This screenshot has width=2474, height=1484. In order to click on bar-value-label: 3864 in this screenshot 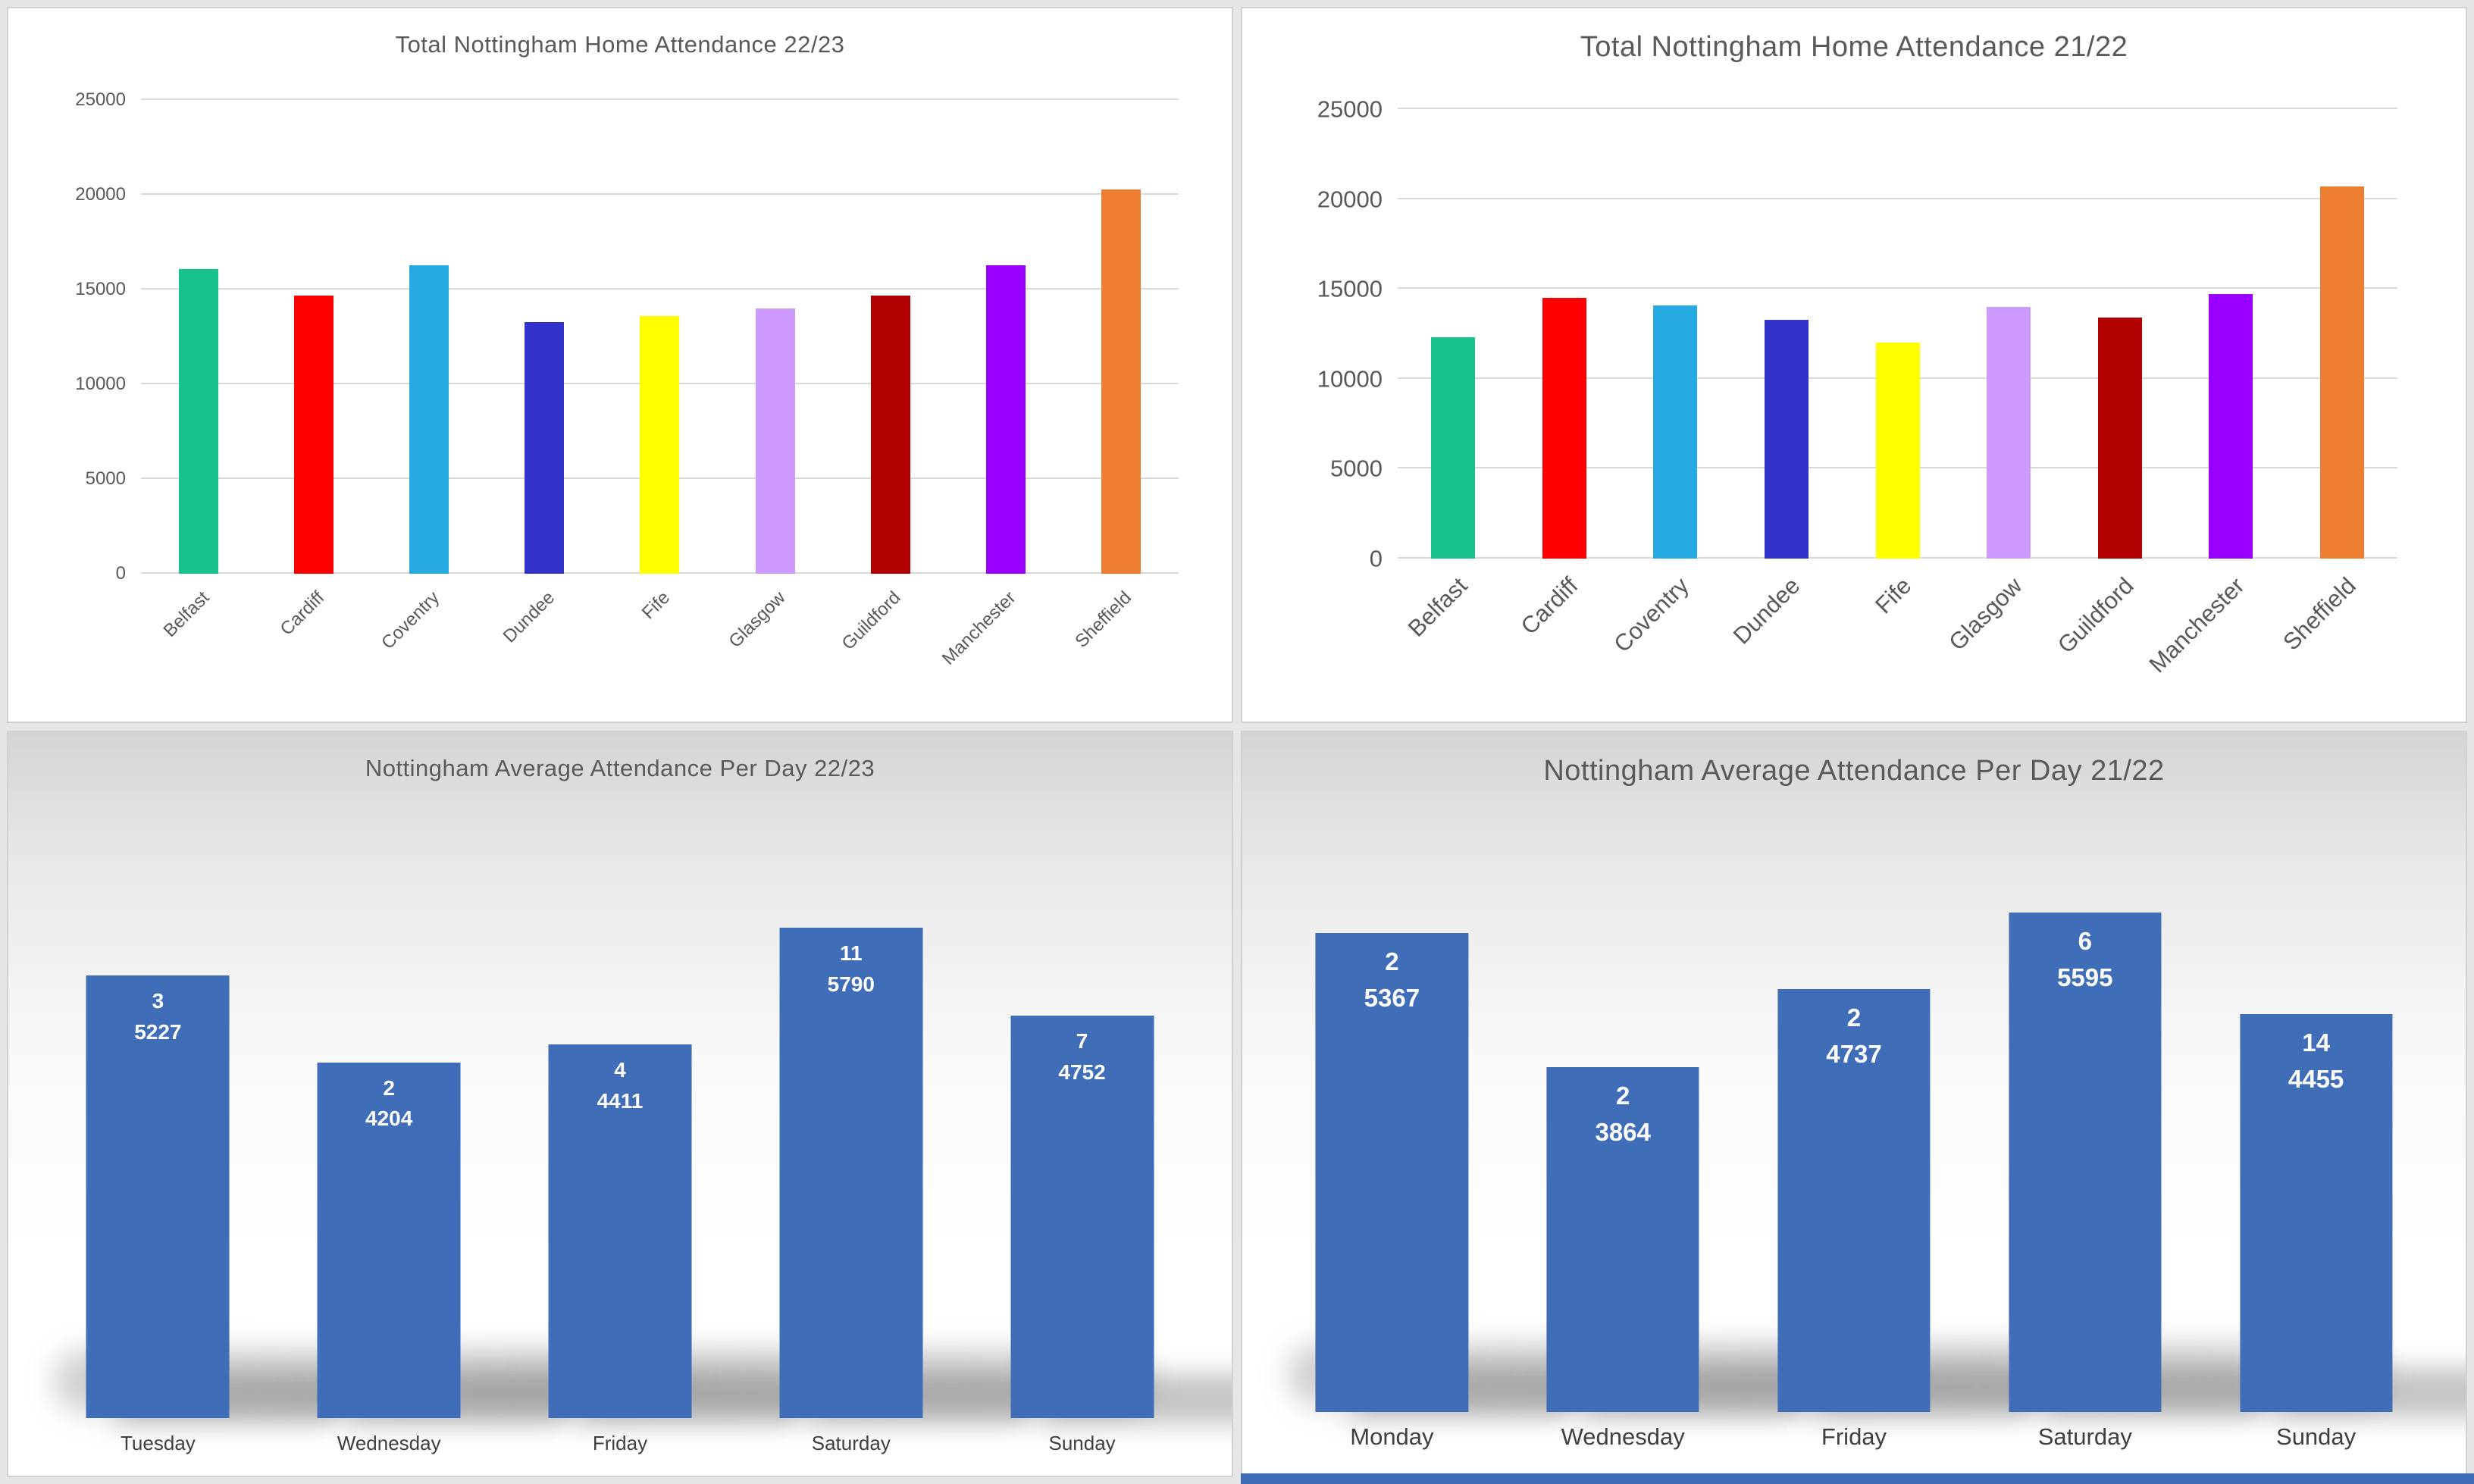, I will do `click(1623, 1131)`.